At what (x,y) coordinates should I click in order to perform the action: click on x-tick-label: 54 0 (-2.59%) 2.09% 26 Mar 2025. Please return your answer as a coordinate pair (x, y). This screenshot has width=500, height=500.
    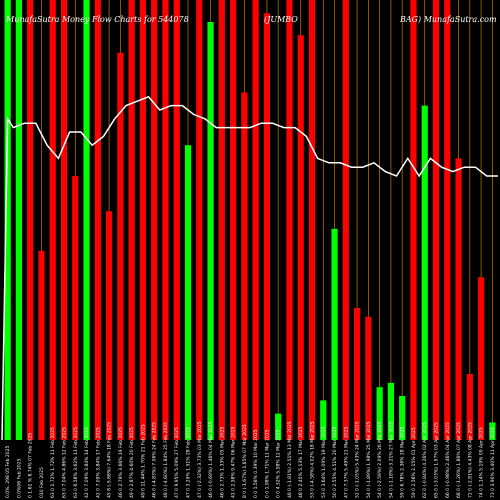
    Looking at the image, I should click on (380, 459).